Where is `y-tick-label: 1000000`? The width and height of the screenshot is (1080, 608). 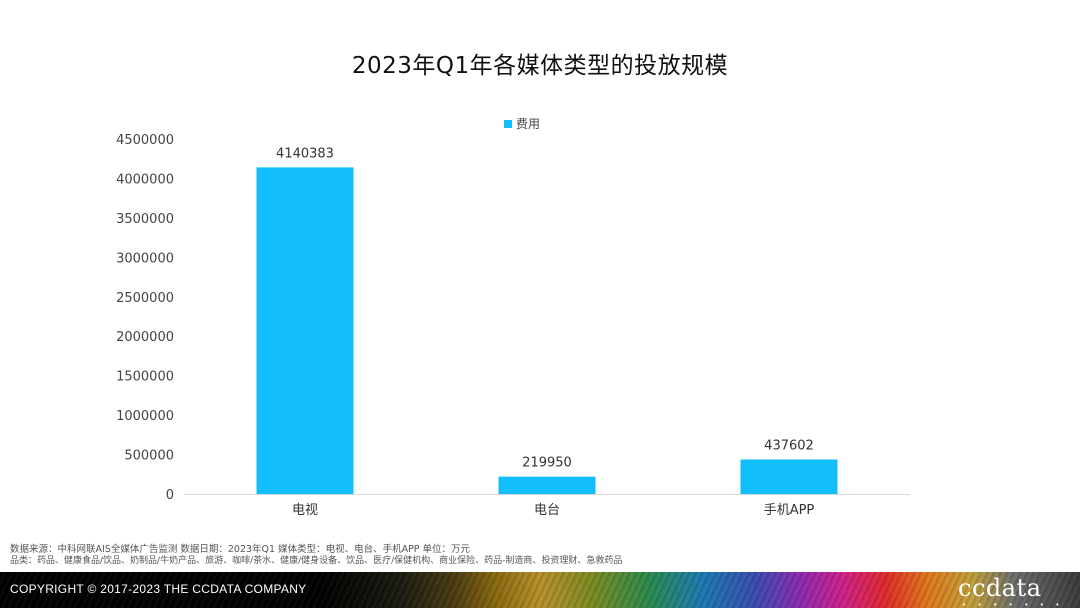
y-tick-label: 1000000 is located at coordinates (145, 416).